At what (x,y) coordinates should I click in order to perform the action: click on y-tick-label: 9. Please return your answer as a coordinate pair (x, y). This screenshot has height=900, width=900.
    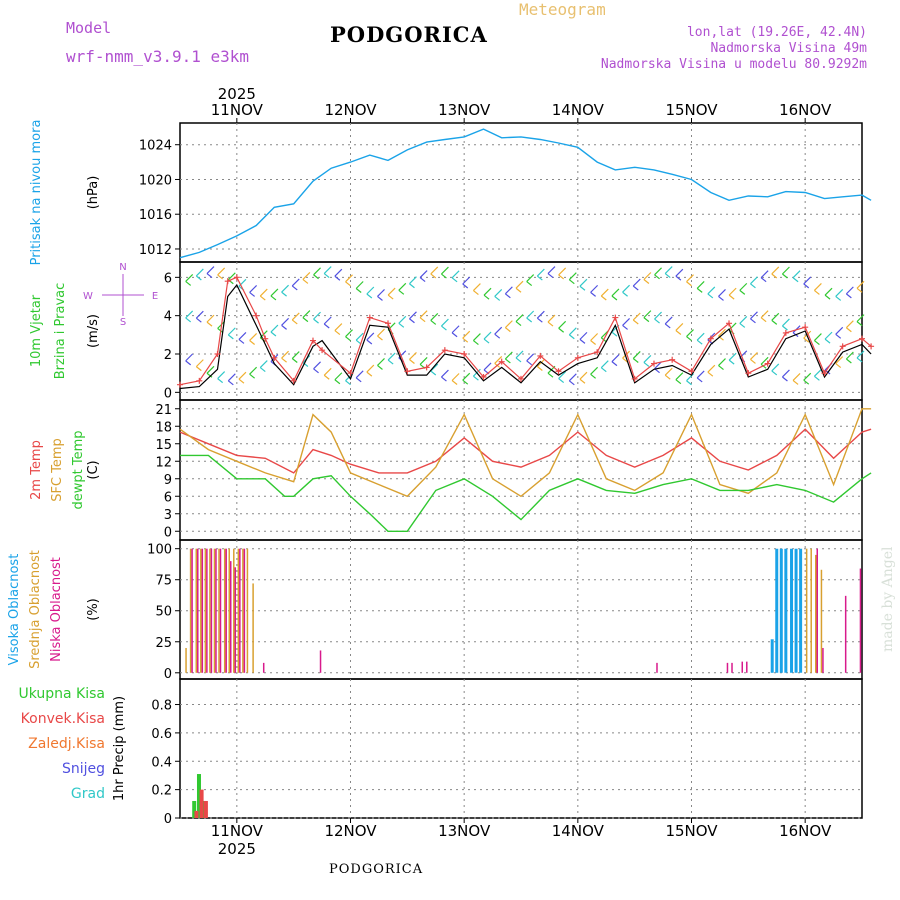
    Looking at the image, I should click on (168, 480).